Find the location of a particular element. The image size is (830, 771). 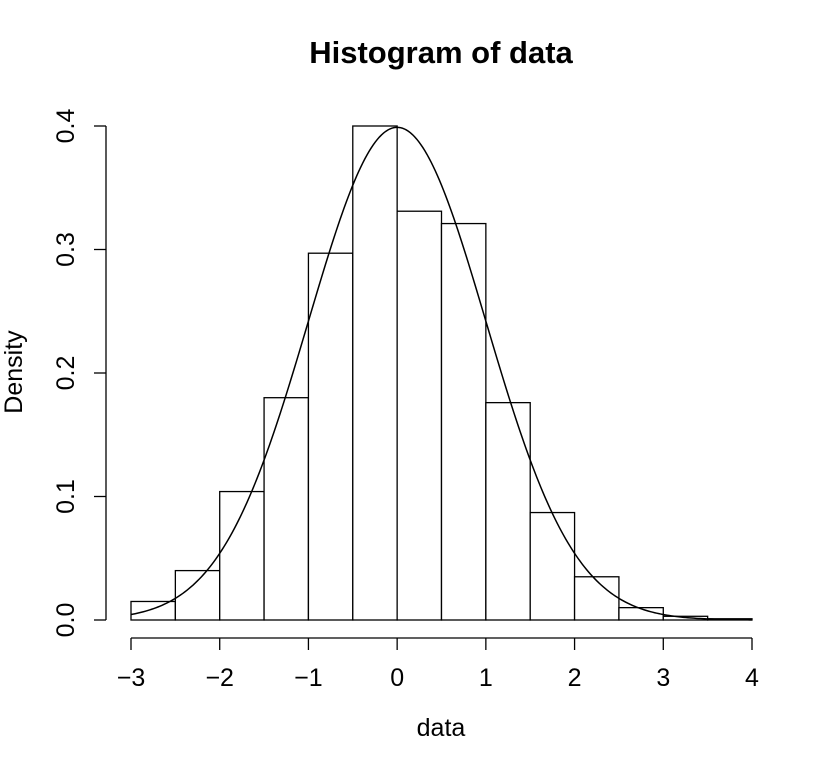

y-axis: 0.0 0.1 0.2 0.3 0.4 is located at coordinates (79, 373).